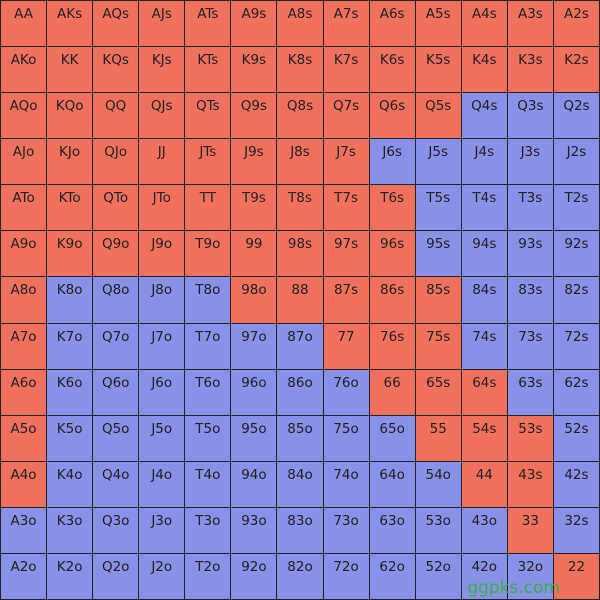  I want to click on hand-cell: ATo, so click(24, 208).